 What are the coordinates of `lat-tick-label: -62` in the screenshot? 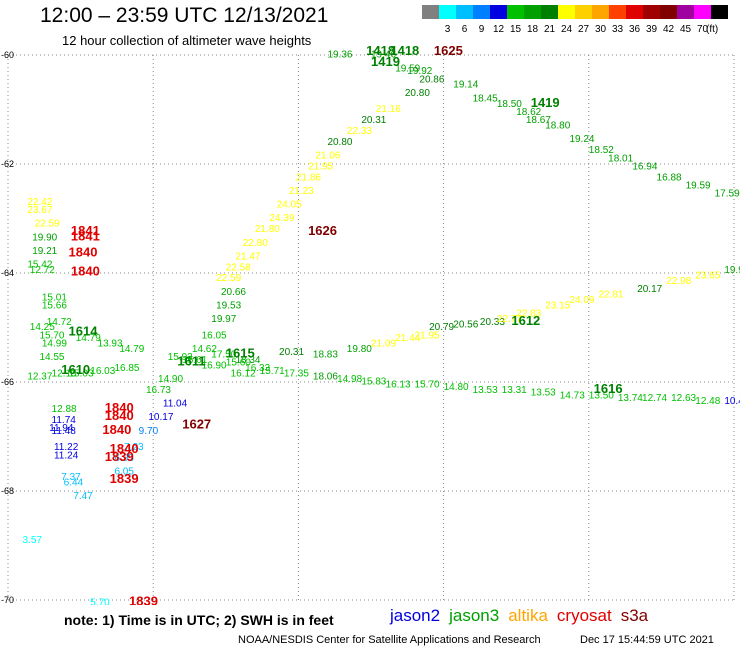 It's located at (7, 164).